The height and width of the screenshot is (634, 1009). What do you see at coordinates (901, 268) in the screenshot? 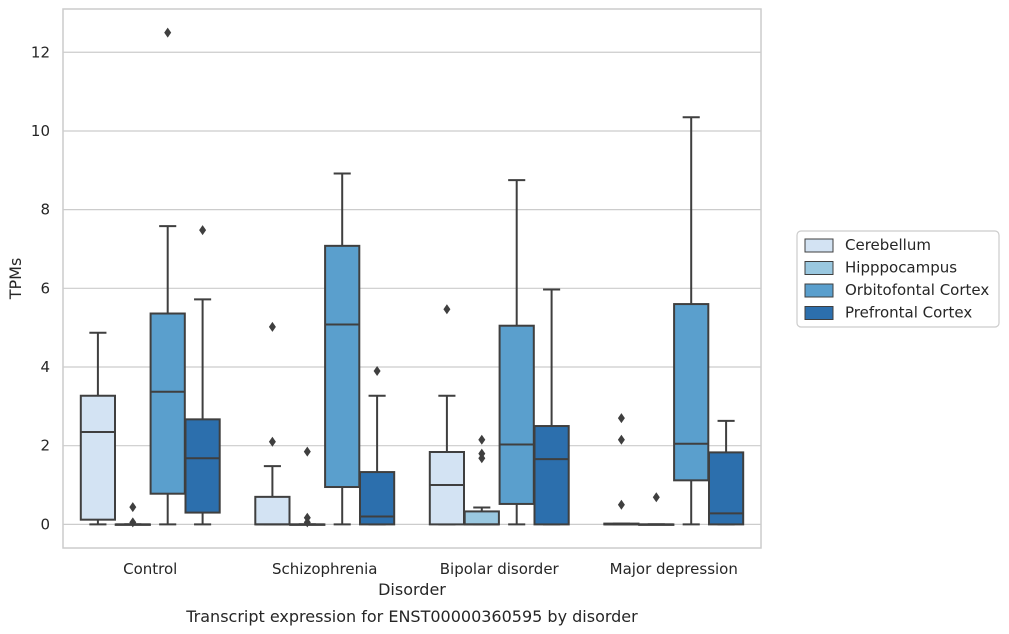
I see `legend-label: Hipppocampus` at bounding box center [901, 268].